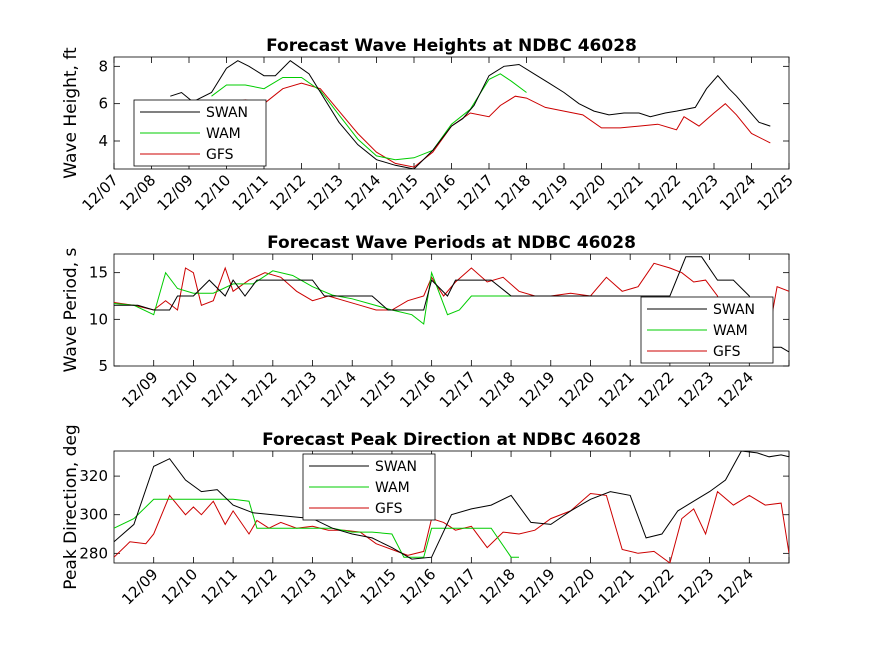 The width and height of the screenshot is (875, 656). Describe the element at coordinates (103, 104) in the screenshot. I see `y-tick-label: 6` at that location.